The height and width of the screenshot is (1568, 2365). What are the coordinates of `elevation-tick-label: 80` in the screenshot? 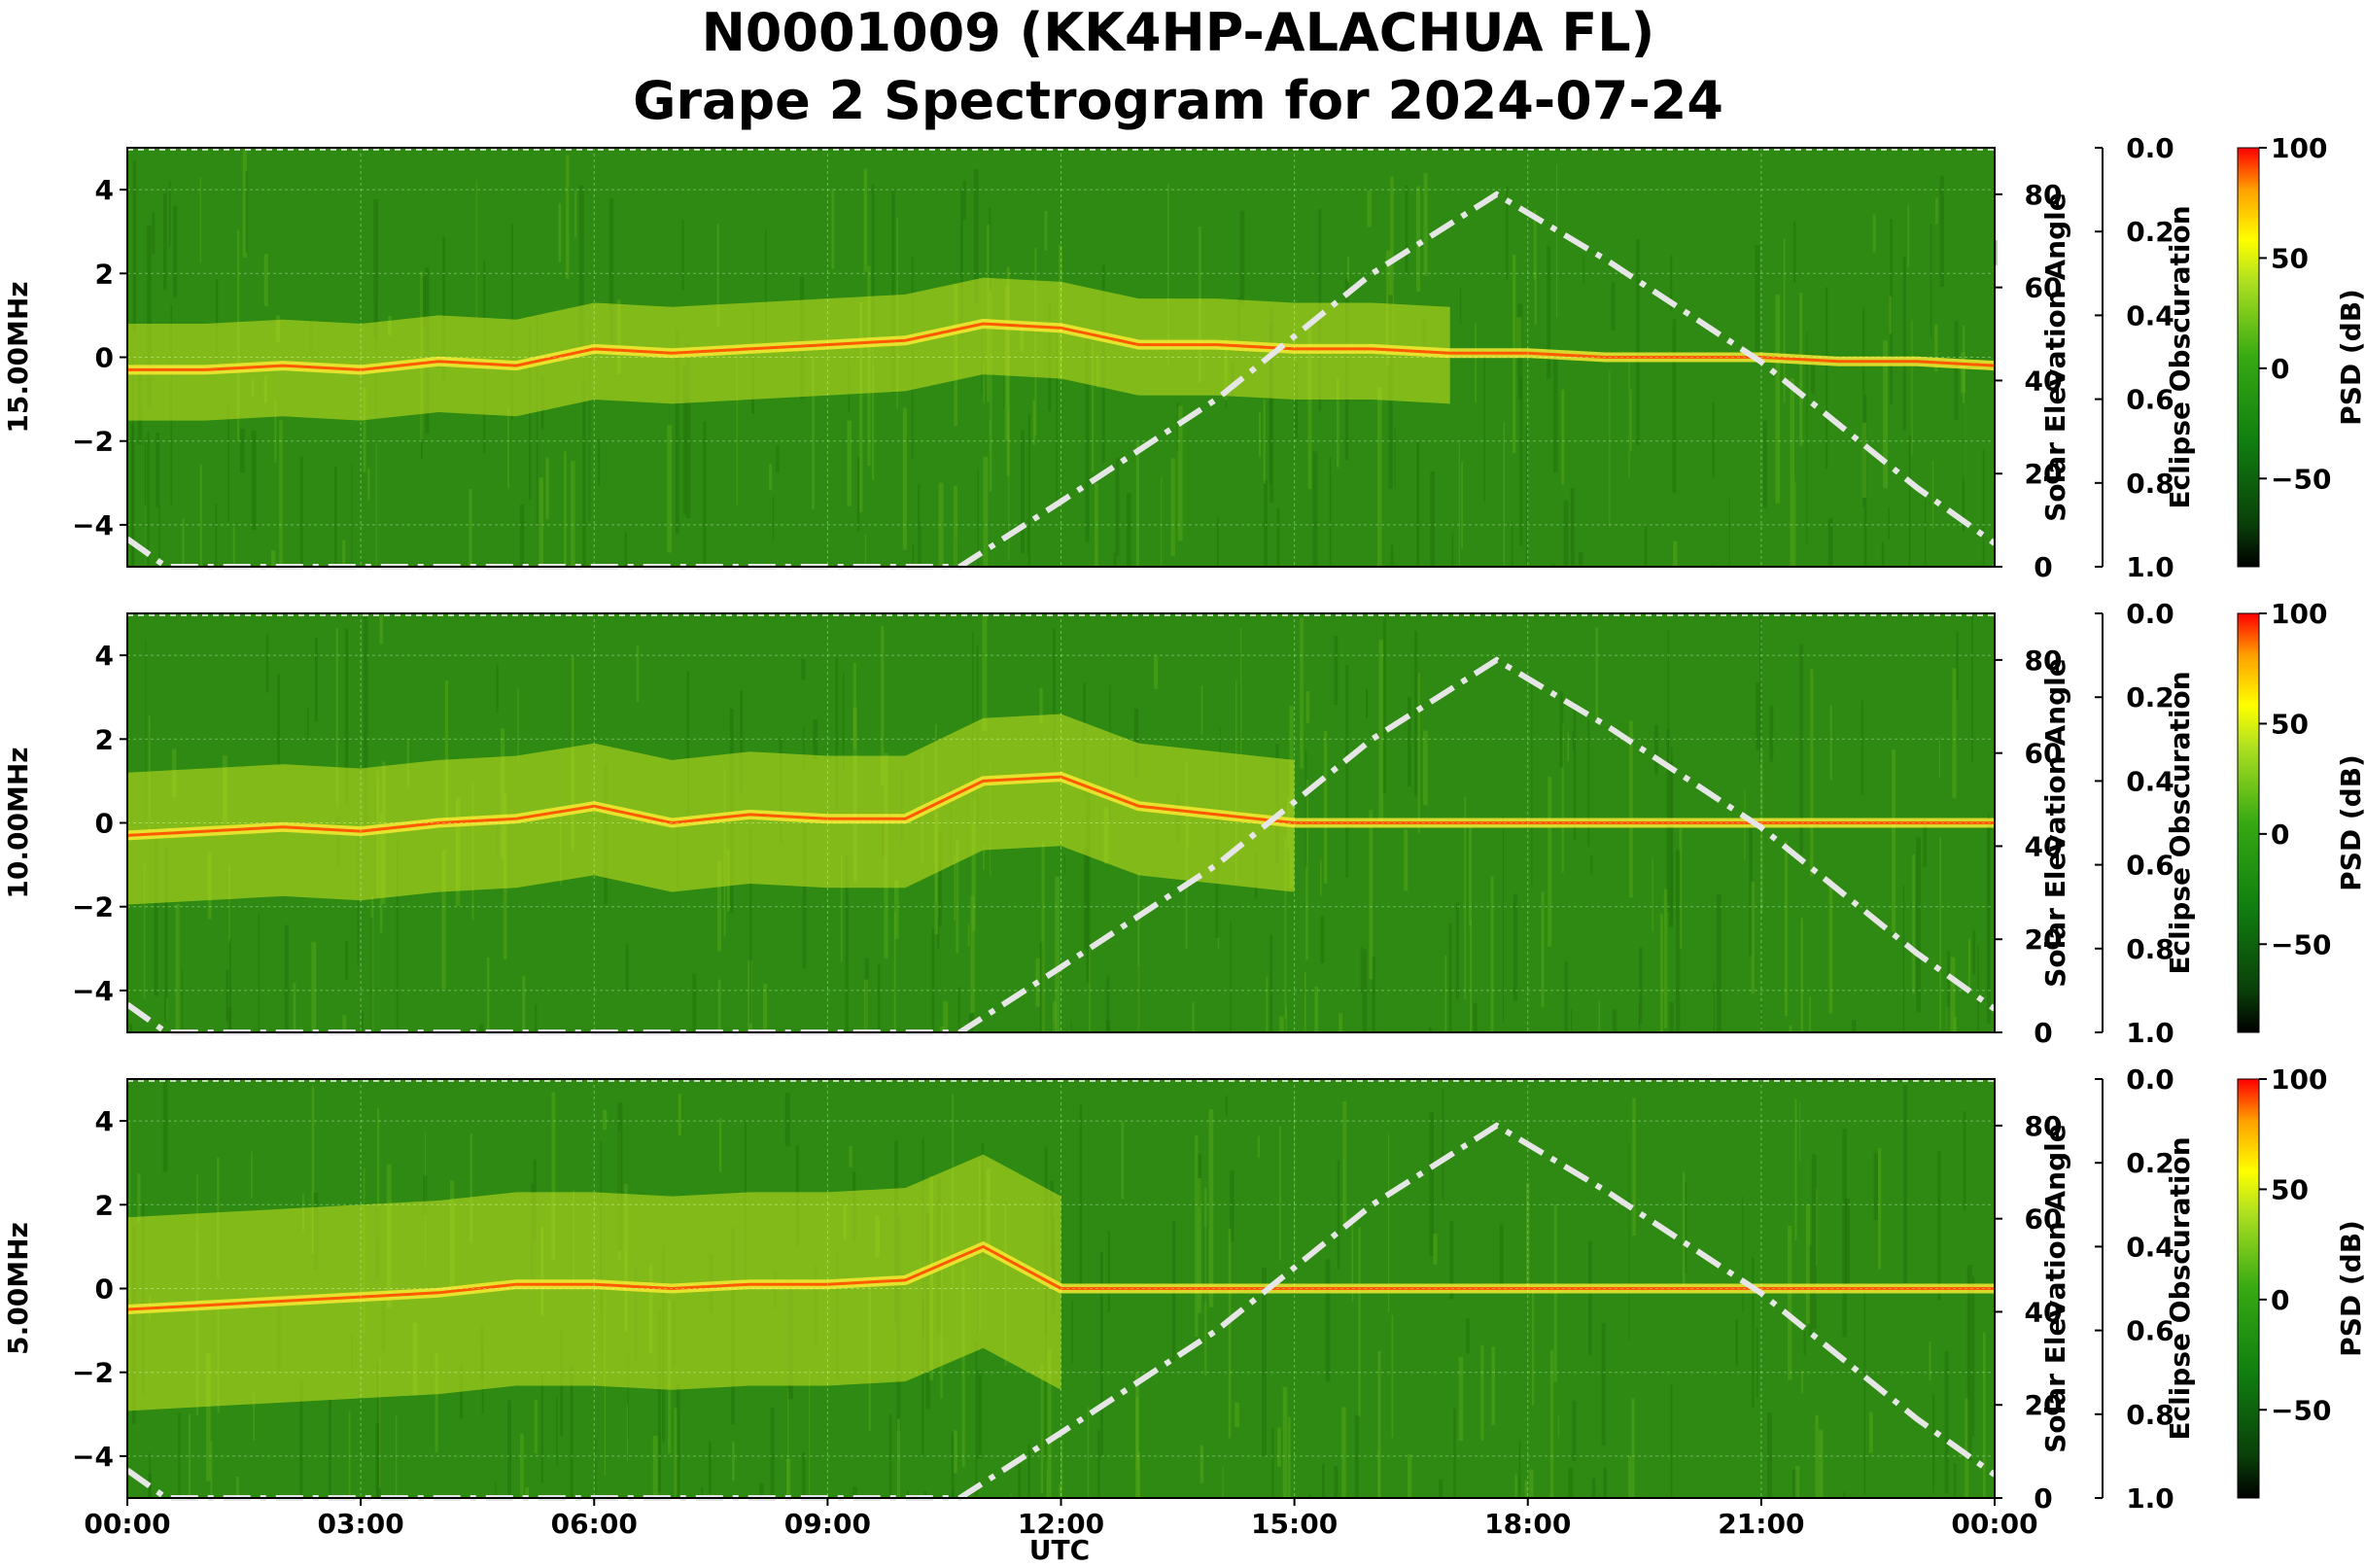 It's located at (2044, 1126).